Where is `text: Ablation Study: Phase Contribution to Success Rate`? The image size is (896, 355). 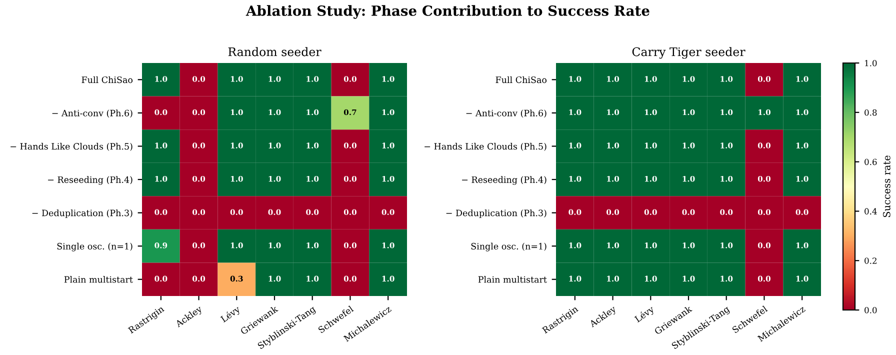
text: Ablation Study: Phase Contribution to Success Rate is located at coordinates (448, 12).